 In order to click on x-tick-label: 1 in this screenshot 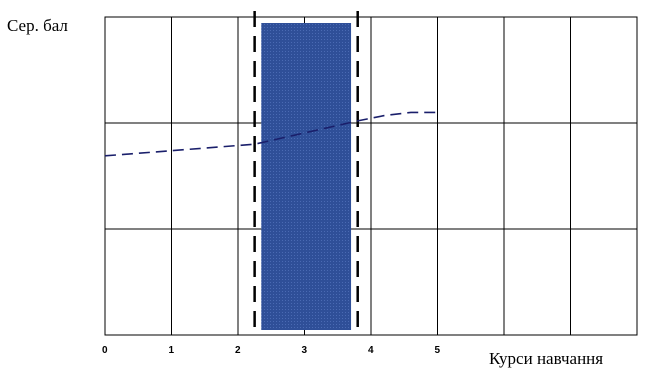, I will do `click(172, 350)`.